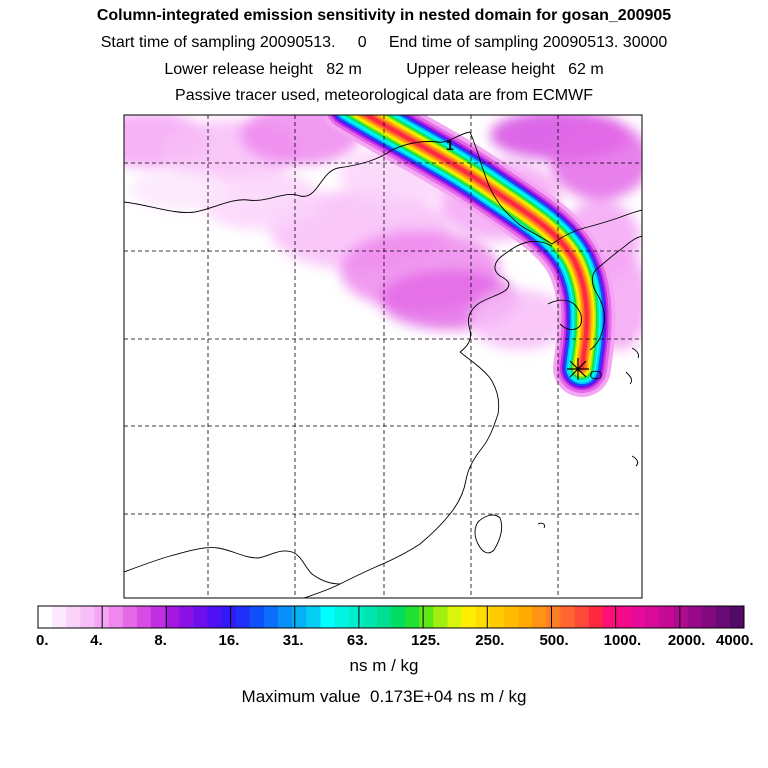 This screenshot has width=768, height=768. Describe the element at coordinates (553, 640) in the screenshot. I see `colorbar-tick-label: 500.` at that location.